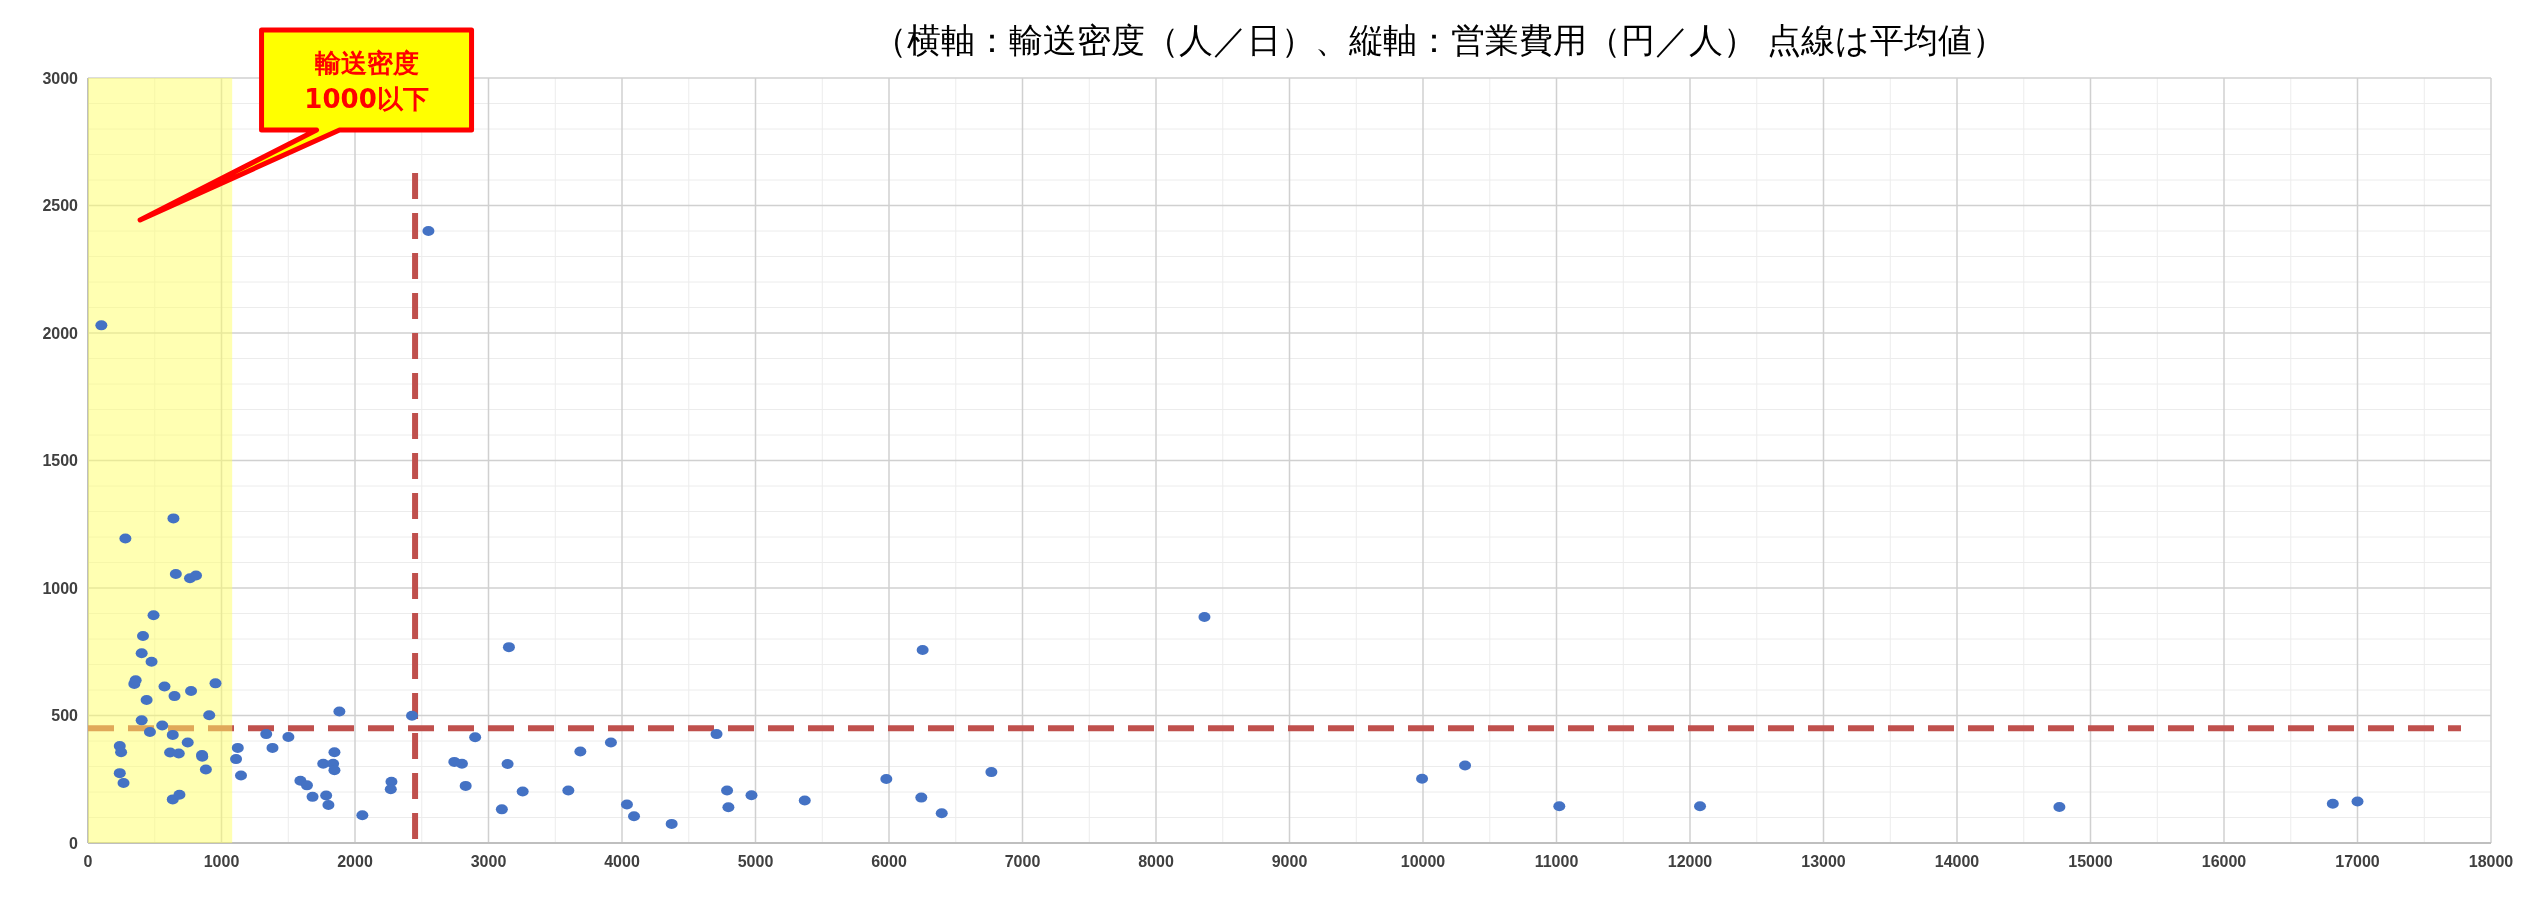 The width and height of the screenshot is (2539, 899). What do you see at coordinates (1957, 861) in the screenshot?
I see `x-tick-label: 14000` at bounding box center [1957, 861].